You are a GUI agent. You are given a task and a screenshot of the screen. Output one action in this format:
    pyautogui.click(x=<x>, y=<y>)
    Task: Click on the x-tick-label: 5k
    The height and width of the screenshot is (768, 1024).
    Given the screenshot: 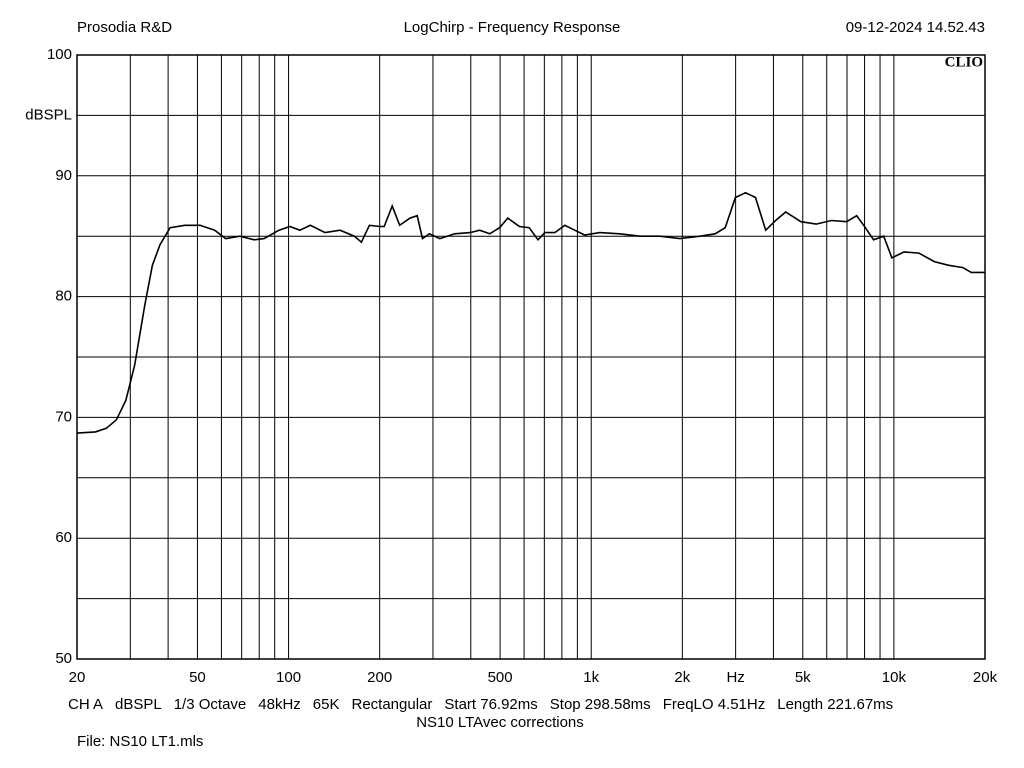 What is the action you would take?
    pyautogui.click(x=803, y=677)
    